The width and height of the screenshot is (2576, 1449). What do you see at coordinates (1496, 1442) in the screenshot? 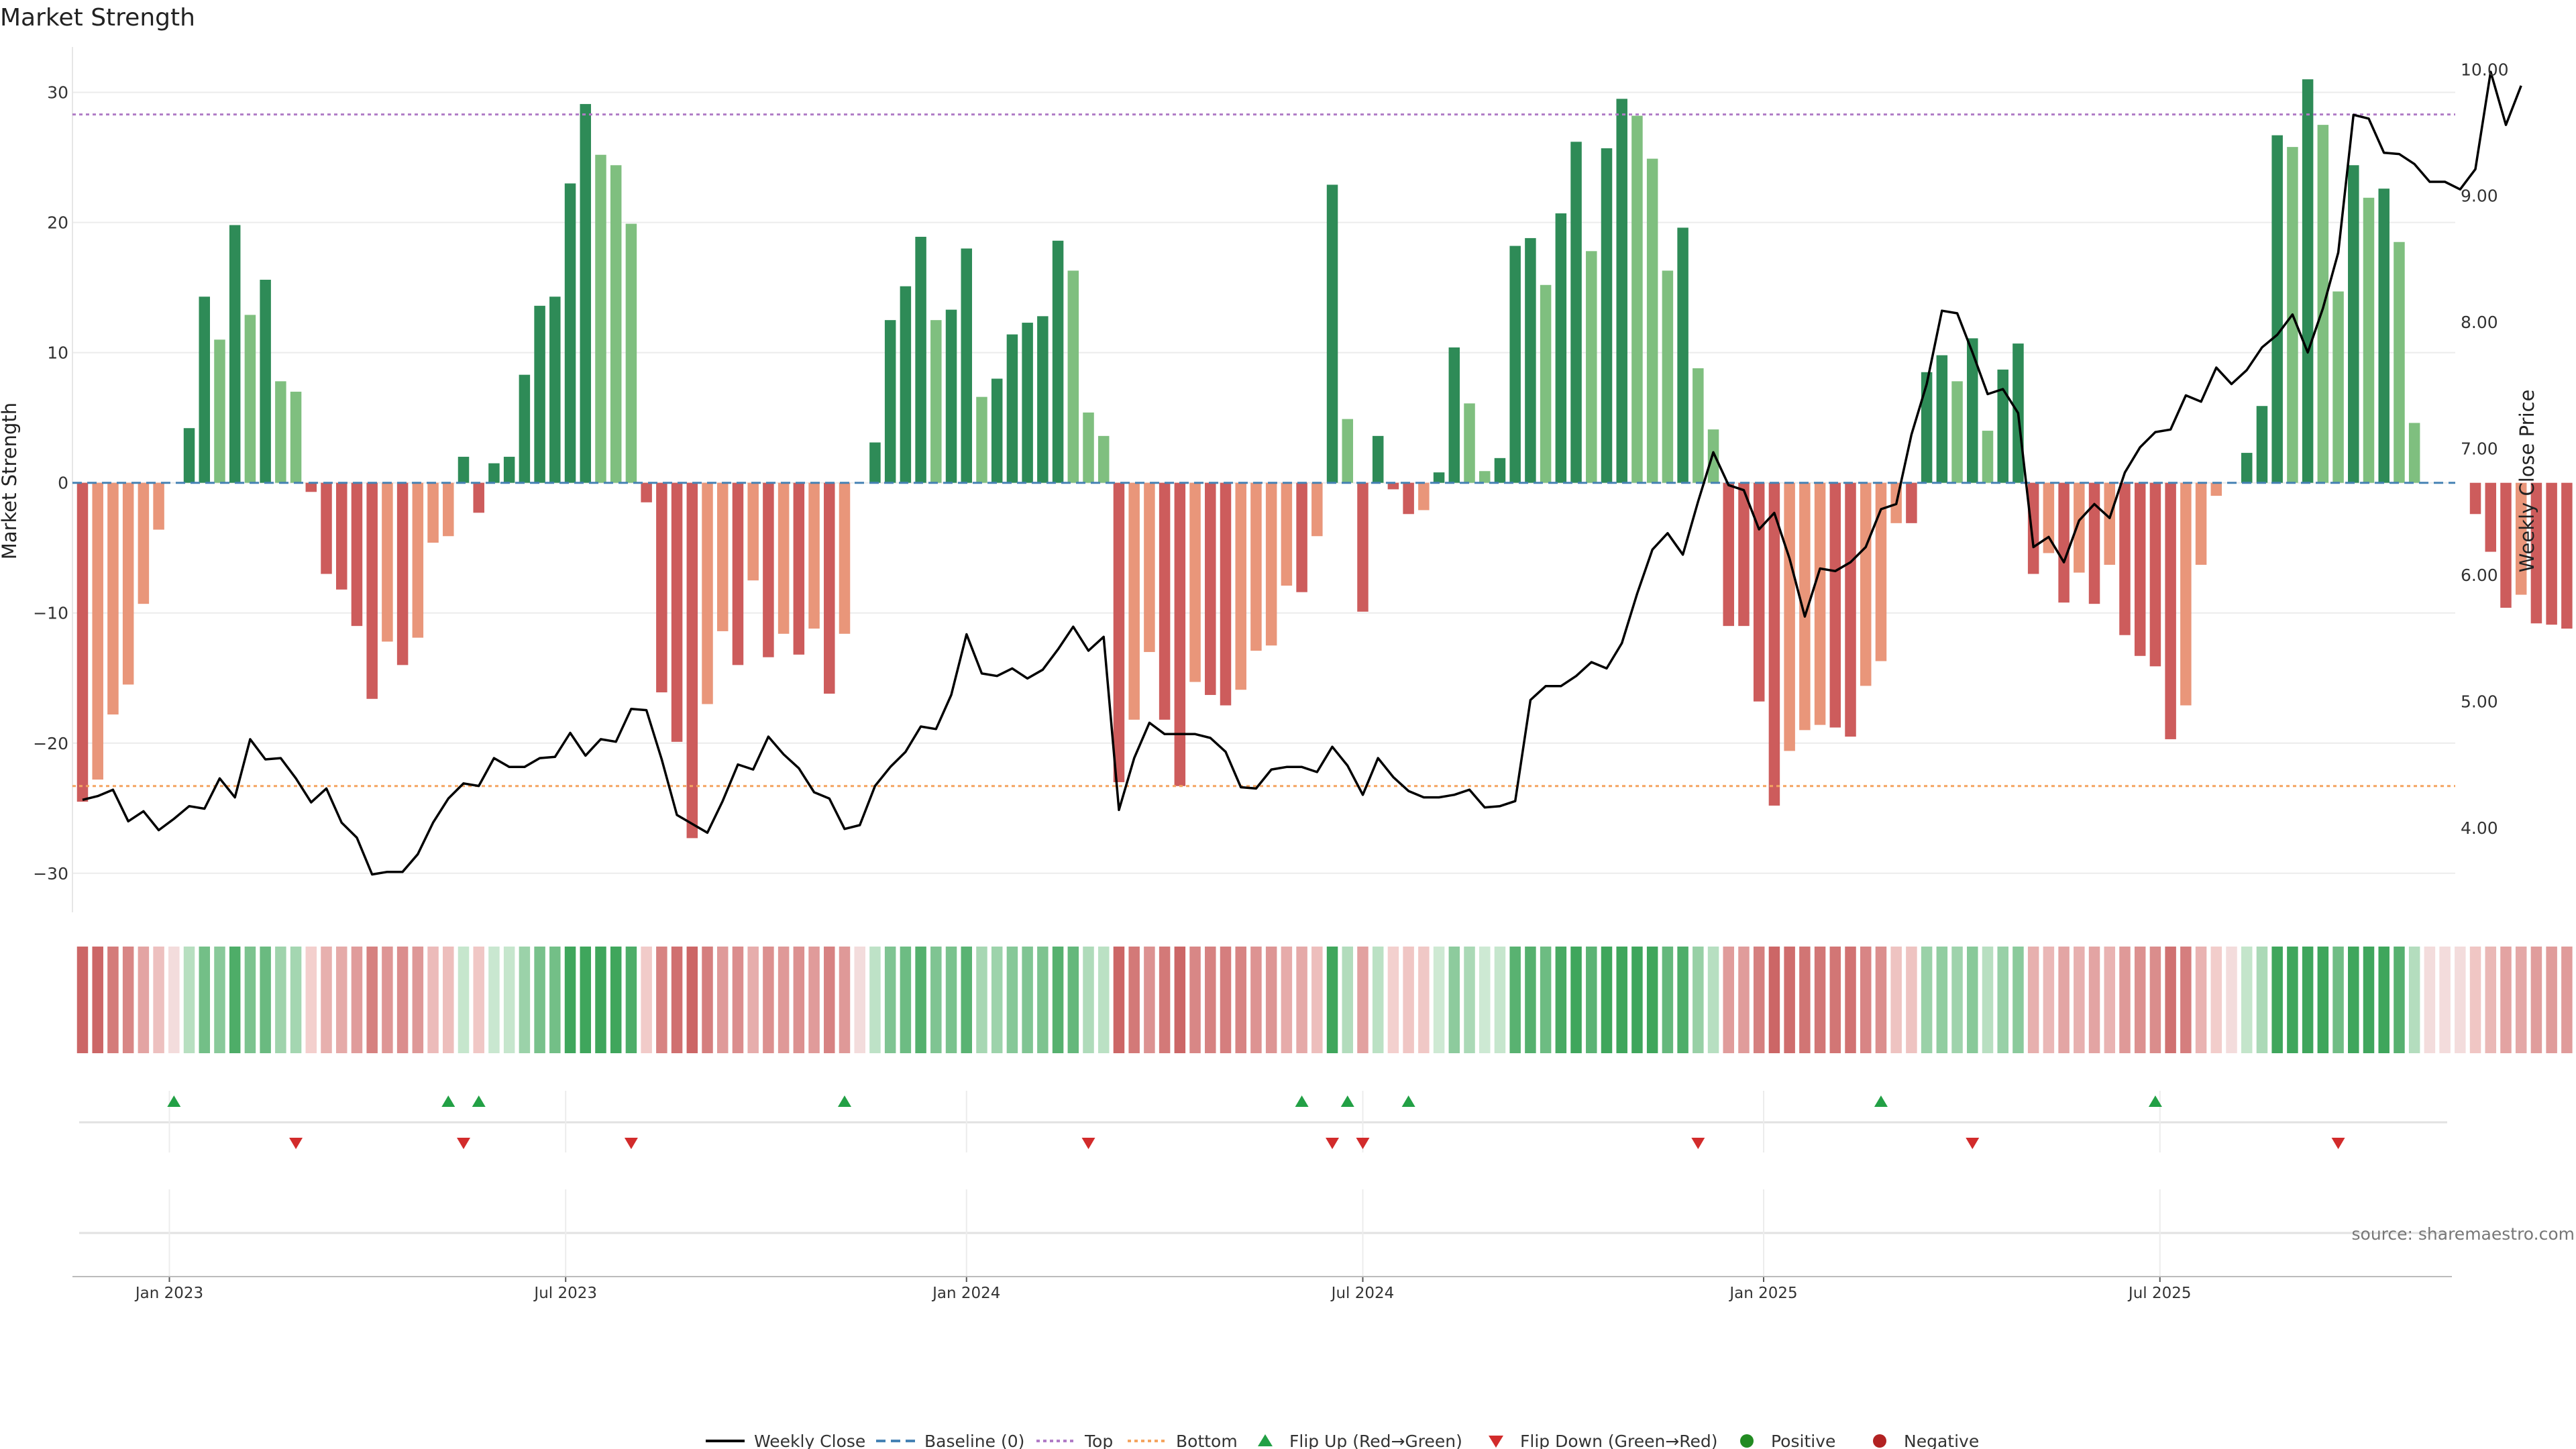
I see `legend-swatch` at bounding box center [1496, 1442].